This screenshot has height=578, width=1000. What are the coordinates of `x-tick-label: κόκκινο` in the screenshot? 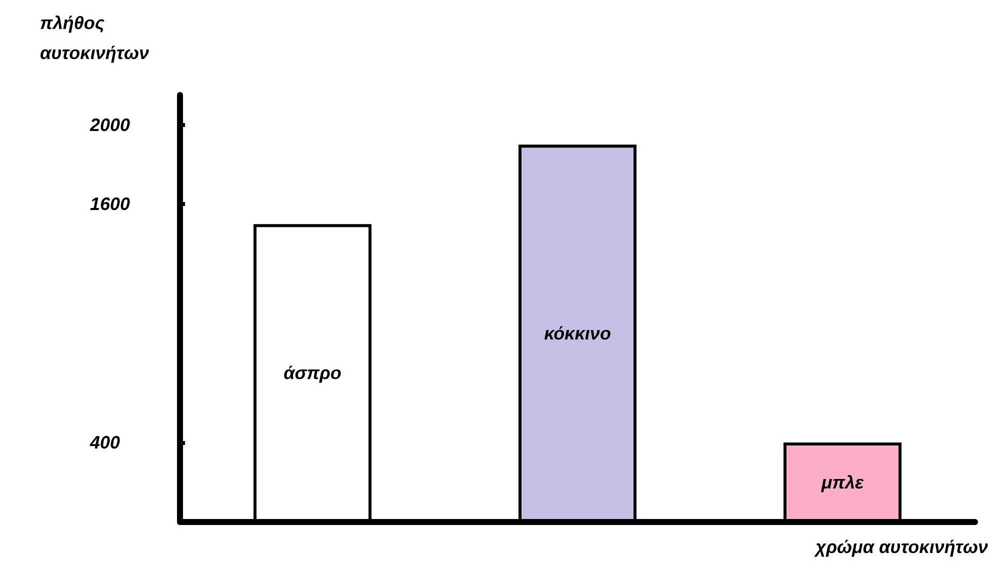 It's located at (577, 333).